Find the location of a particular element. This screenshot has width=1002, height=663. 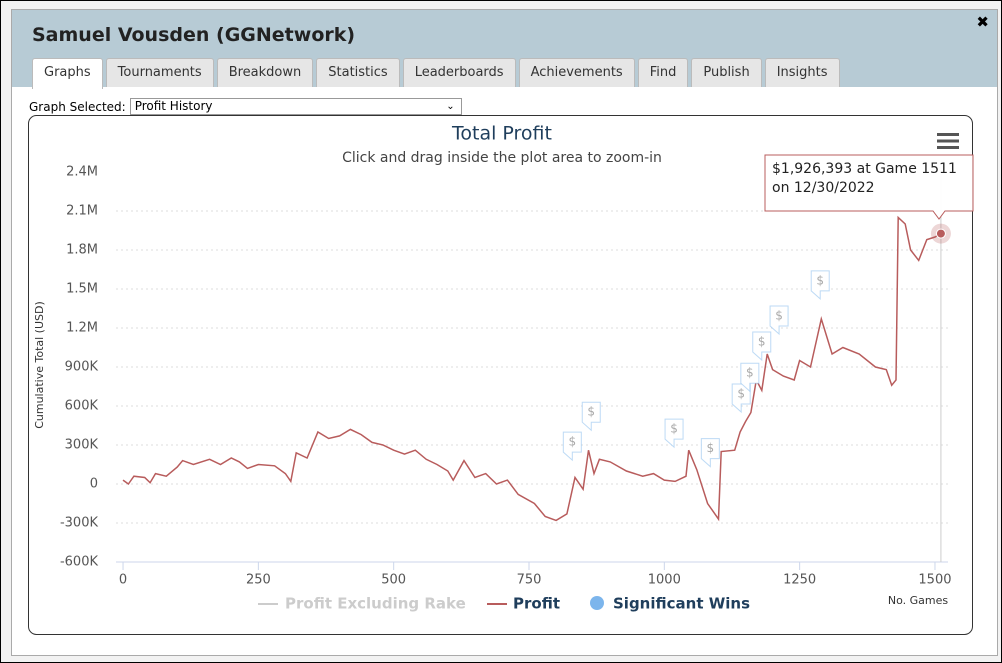

x-tick-label: 1000 is located at coordinates (664, 580).